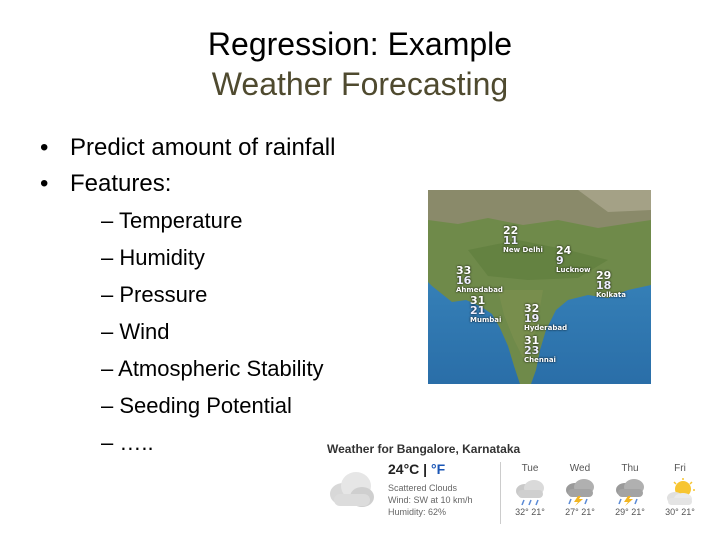 The width and height of the screenshot is (720, 540). Describe the element at coordinates (680, 468) in the screenshot. I see `forecast-day-name: Fri` at that location.